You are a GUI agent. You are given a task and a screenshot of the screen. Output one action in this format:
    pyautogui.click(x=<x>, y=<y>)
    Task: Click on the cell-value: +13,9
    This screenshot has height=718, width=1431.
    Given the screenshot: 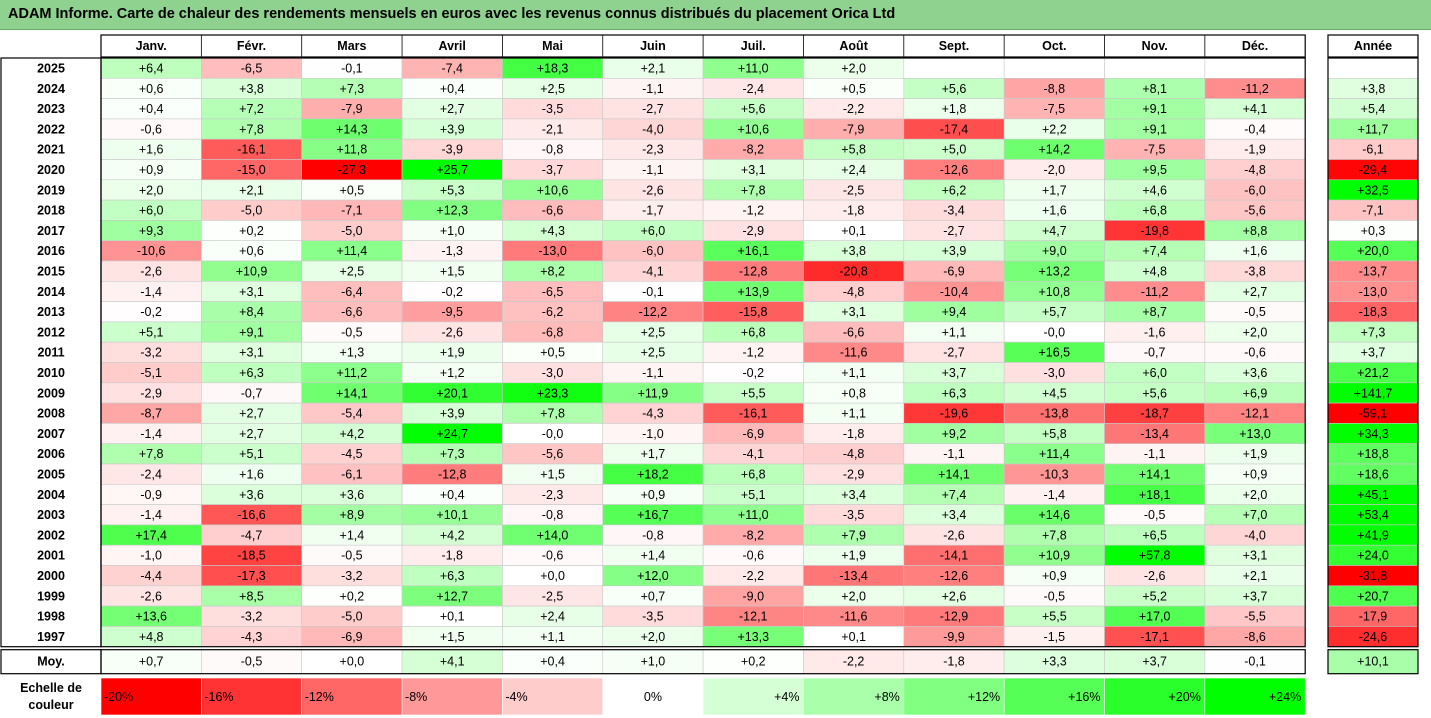 What is the action you would take?
    pyautogui.click(x=753, y=292)
    